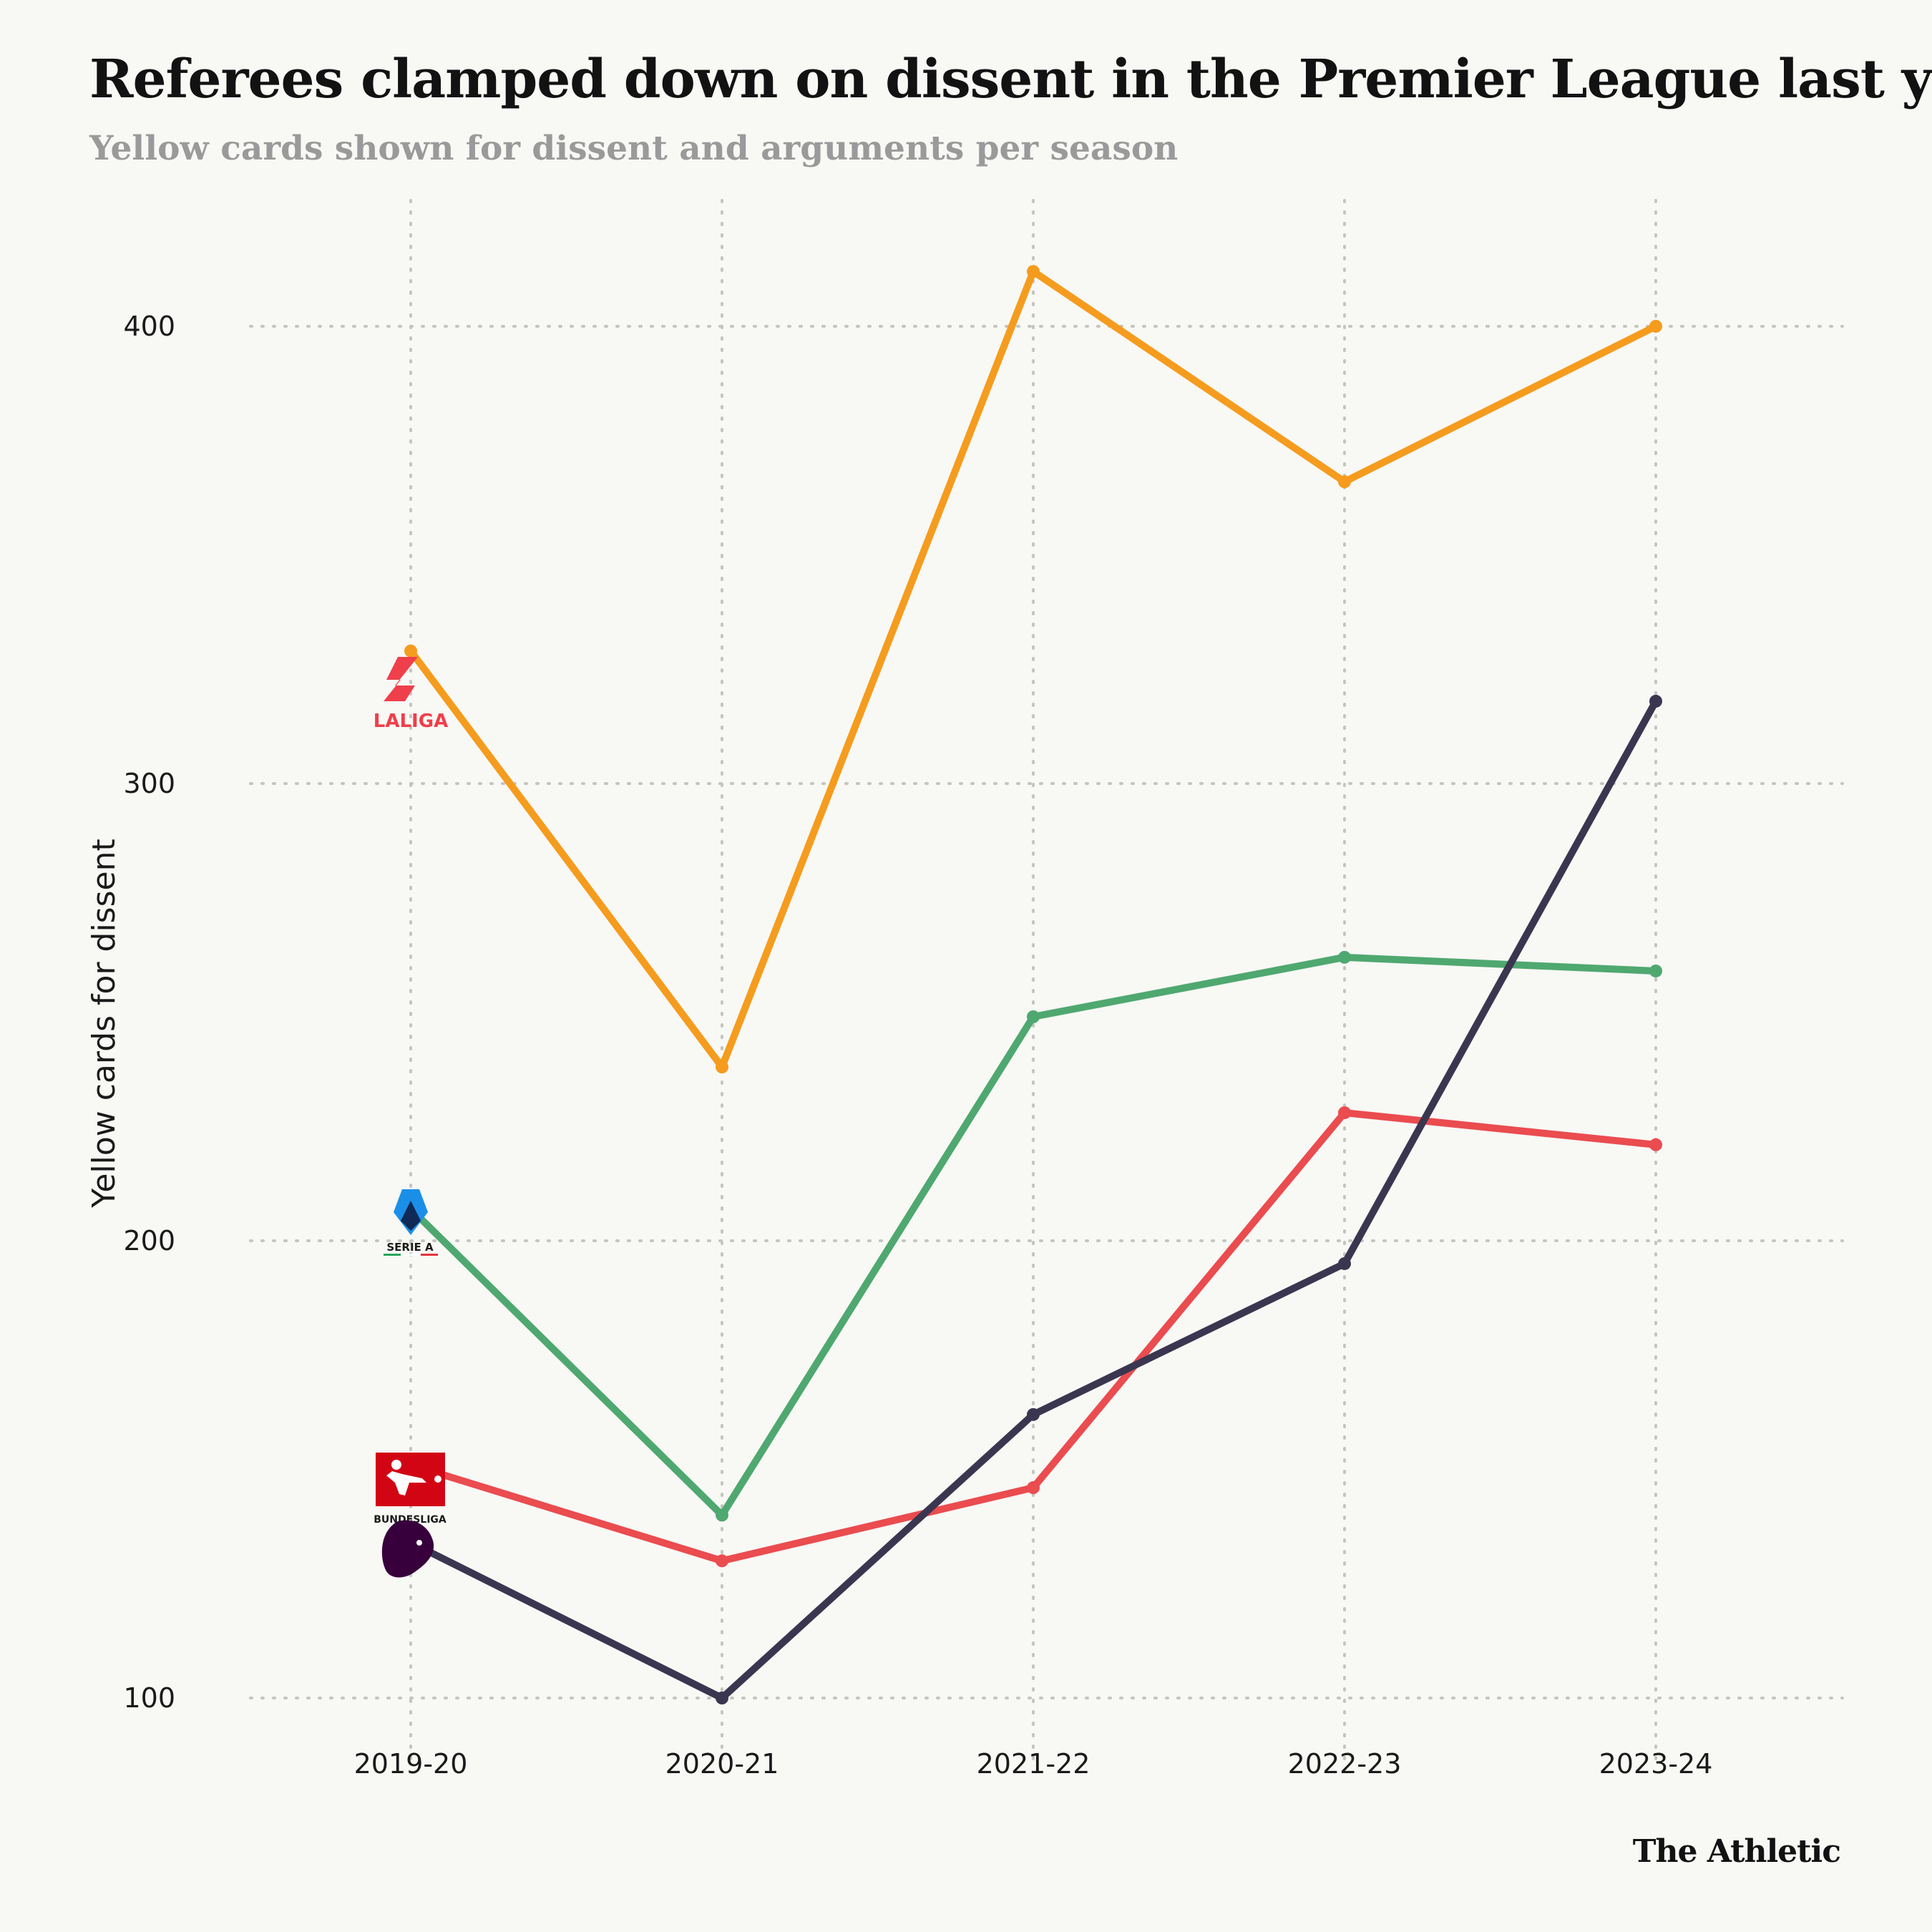 Image resolution: width=1932 pixels, height=1932 pixels. Describe the element at coordinates (411, 1222) in the screenshot. I see `serie-a-logo-icon: SERIE A` at that location.